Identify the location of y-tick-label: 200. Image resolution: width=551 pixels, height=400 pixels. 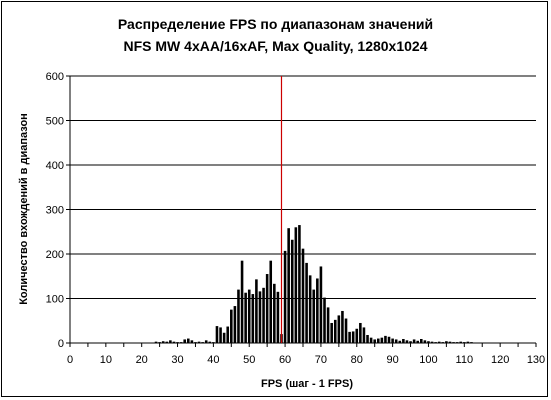
(55, 255).